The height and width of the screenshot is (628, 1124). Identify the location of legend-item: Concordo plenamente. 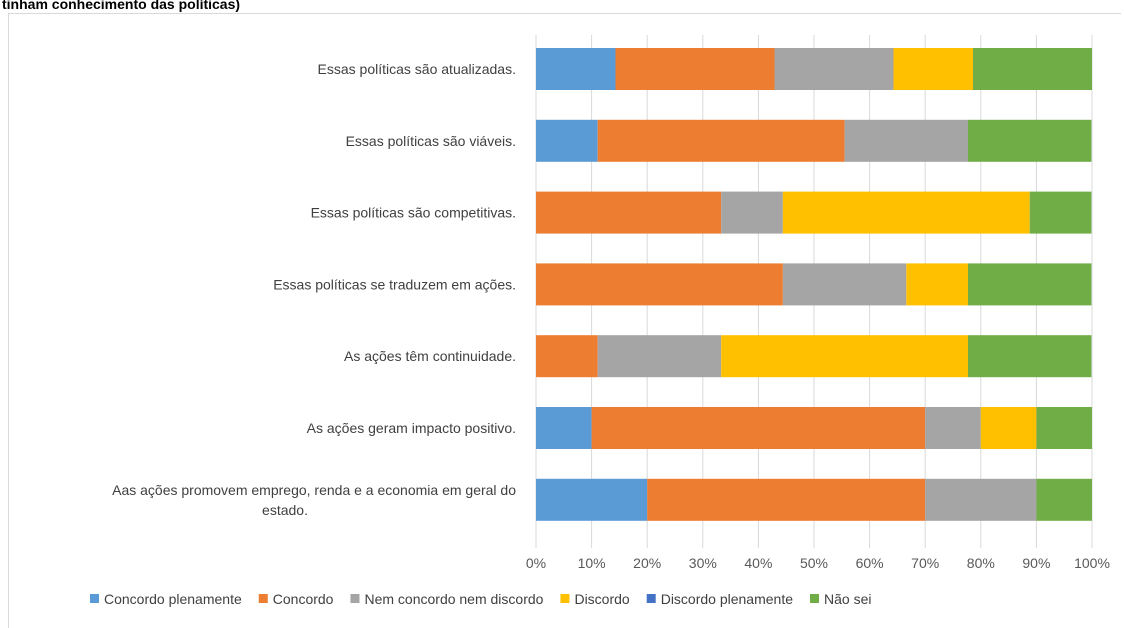
(166, 599).